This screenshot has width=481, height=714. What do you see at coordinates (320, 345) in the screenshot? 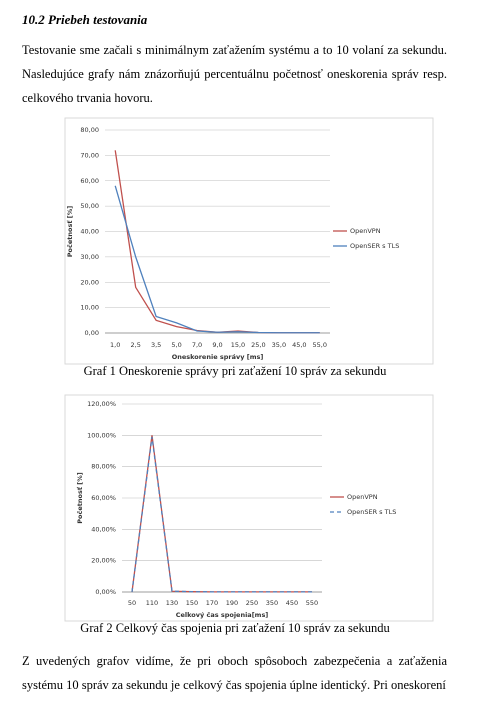
I see `x-tick-label: 55,0` at bounding box center [320, 345].